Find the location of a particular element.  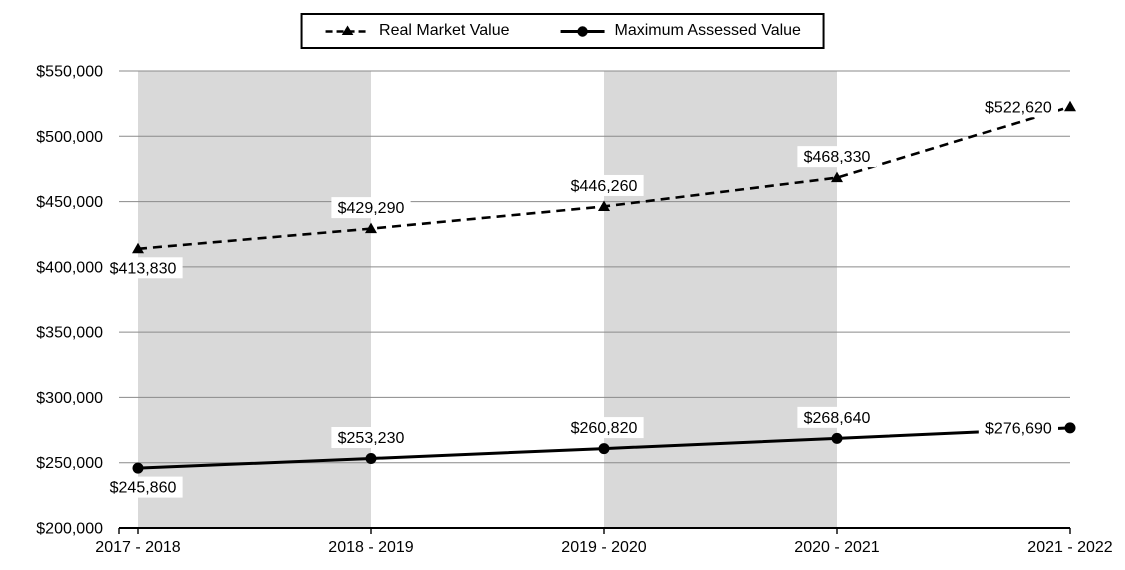

data-label: $522,620 is located at coordinates (1018, 107).